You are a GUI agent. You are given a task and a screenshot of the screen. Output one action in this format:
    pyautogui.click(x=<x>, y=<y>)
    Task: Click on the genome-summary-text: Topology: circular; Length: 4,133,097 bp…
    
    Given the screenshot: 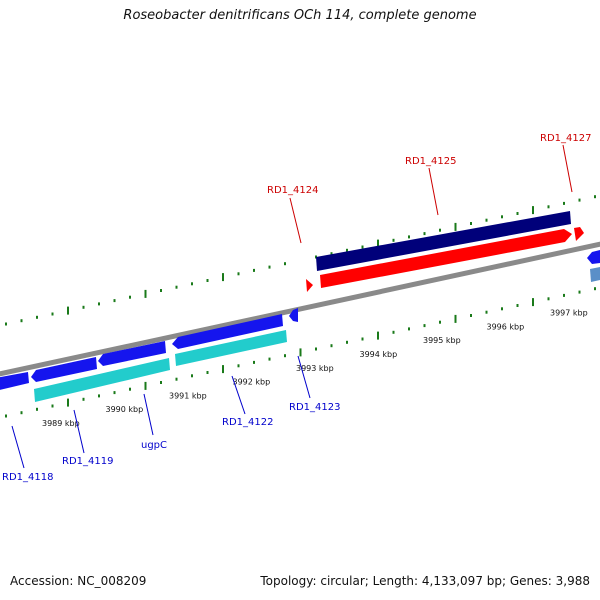 What is the action you would take?
    pyautogui.click(x=425, y=581)
    